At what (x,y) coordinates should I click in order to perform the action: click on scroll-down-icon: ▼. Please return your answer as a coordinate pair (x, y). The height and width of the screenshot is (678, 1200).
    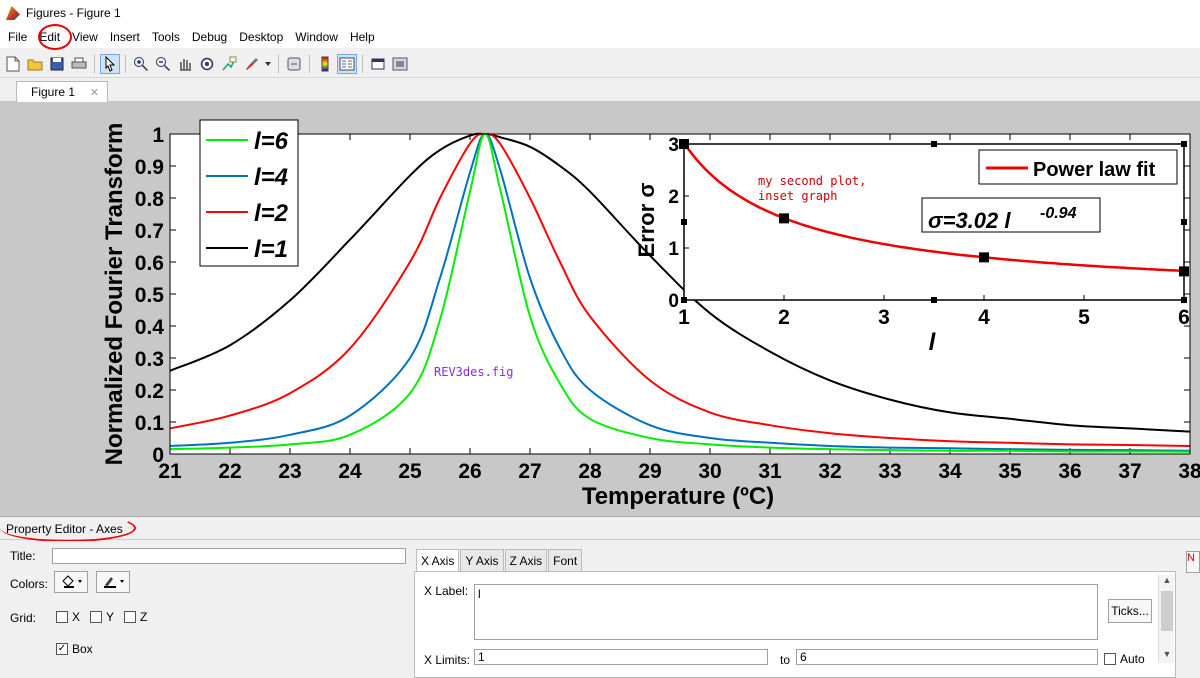
    Looking at the image, I should click on (1167, 654).